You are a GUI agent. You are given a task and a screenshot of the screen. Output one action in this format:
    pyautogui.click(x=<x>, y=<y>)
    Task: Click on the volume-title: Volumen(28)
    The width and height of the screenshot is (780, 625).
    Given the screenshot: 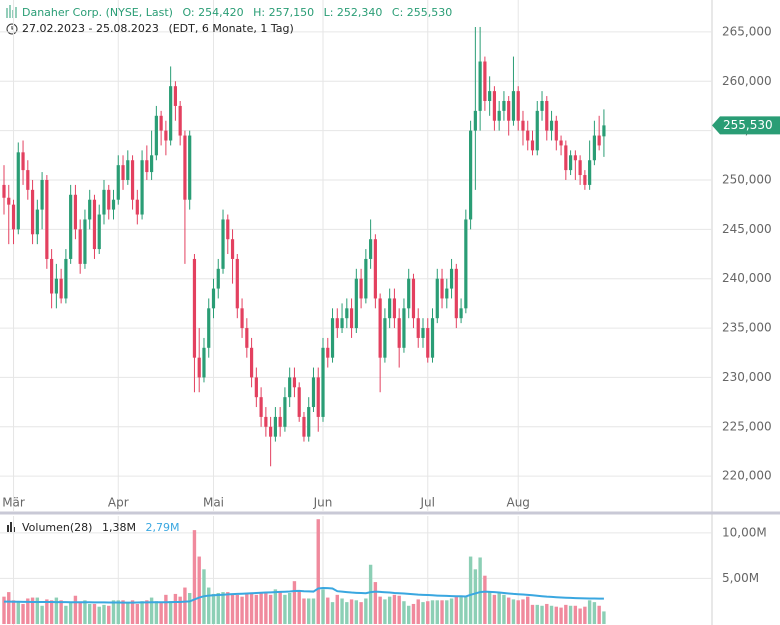 What is the action you would take?
    pyautogui.click(x=57, y=527)
    